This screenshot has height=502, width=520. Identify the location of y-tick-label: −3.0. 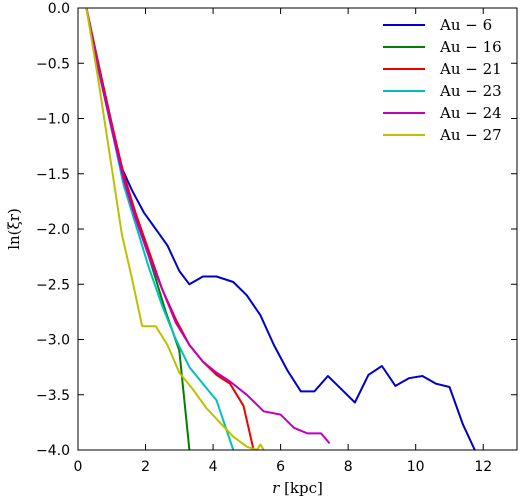
(53, 341).